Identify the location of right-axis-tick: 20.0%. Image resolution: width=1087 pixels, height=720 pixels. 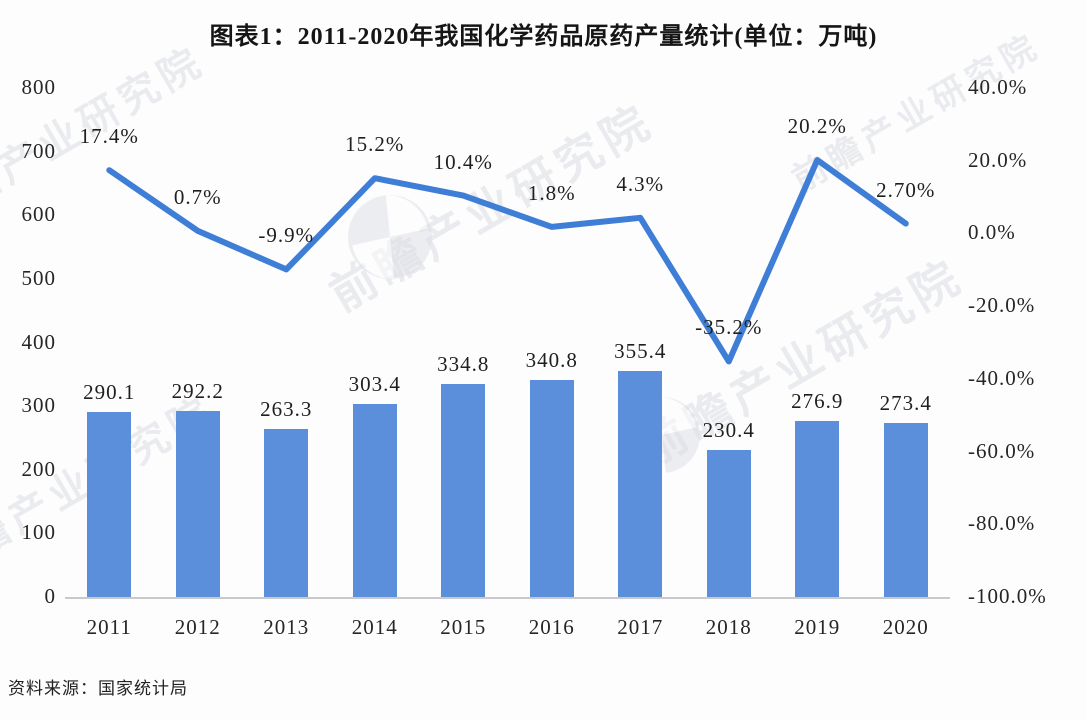
(998, 159).